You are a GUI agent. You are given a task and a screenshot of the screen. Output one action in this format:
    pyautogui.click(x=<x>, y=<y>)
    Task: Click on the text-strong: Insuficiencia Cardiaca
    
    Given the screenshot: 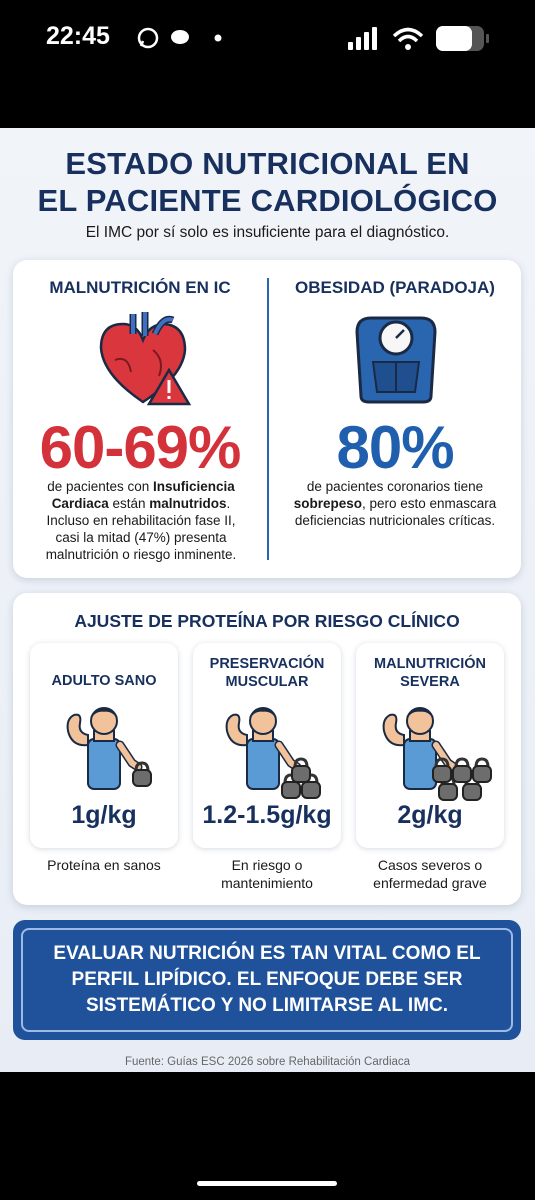 What is the action you would take?
    pyautogui.click(x=143, y=495)
    